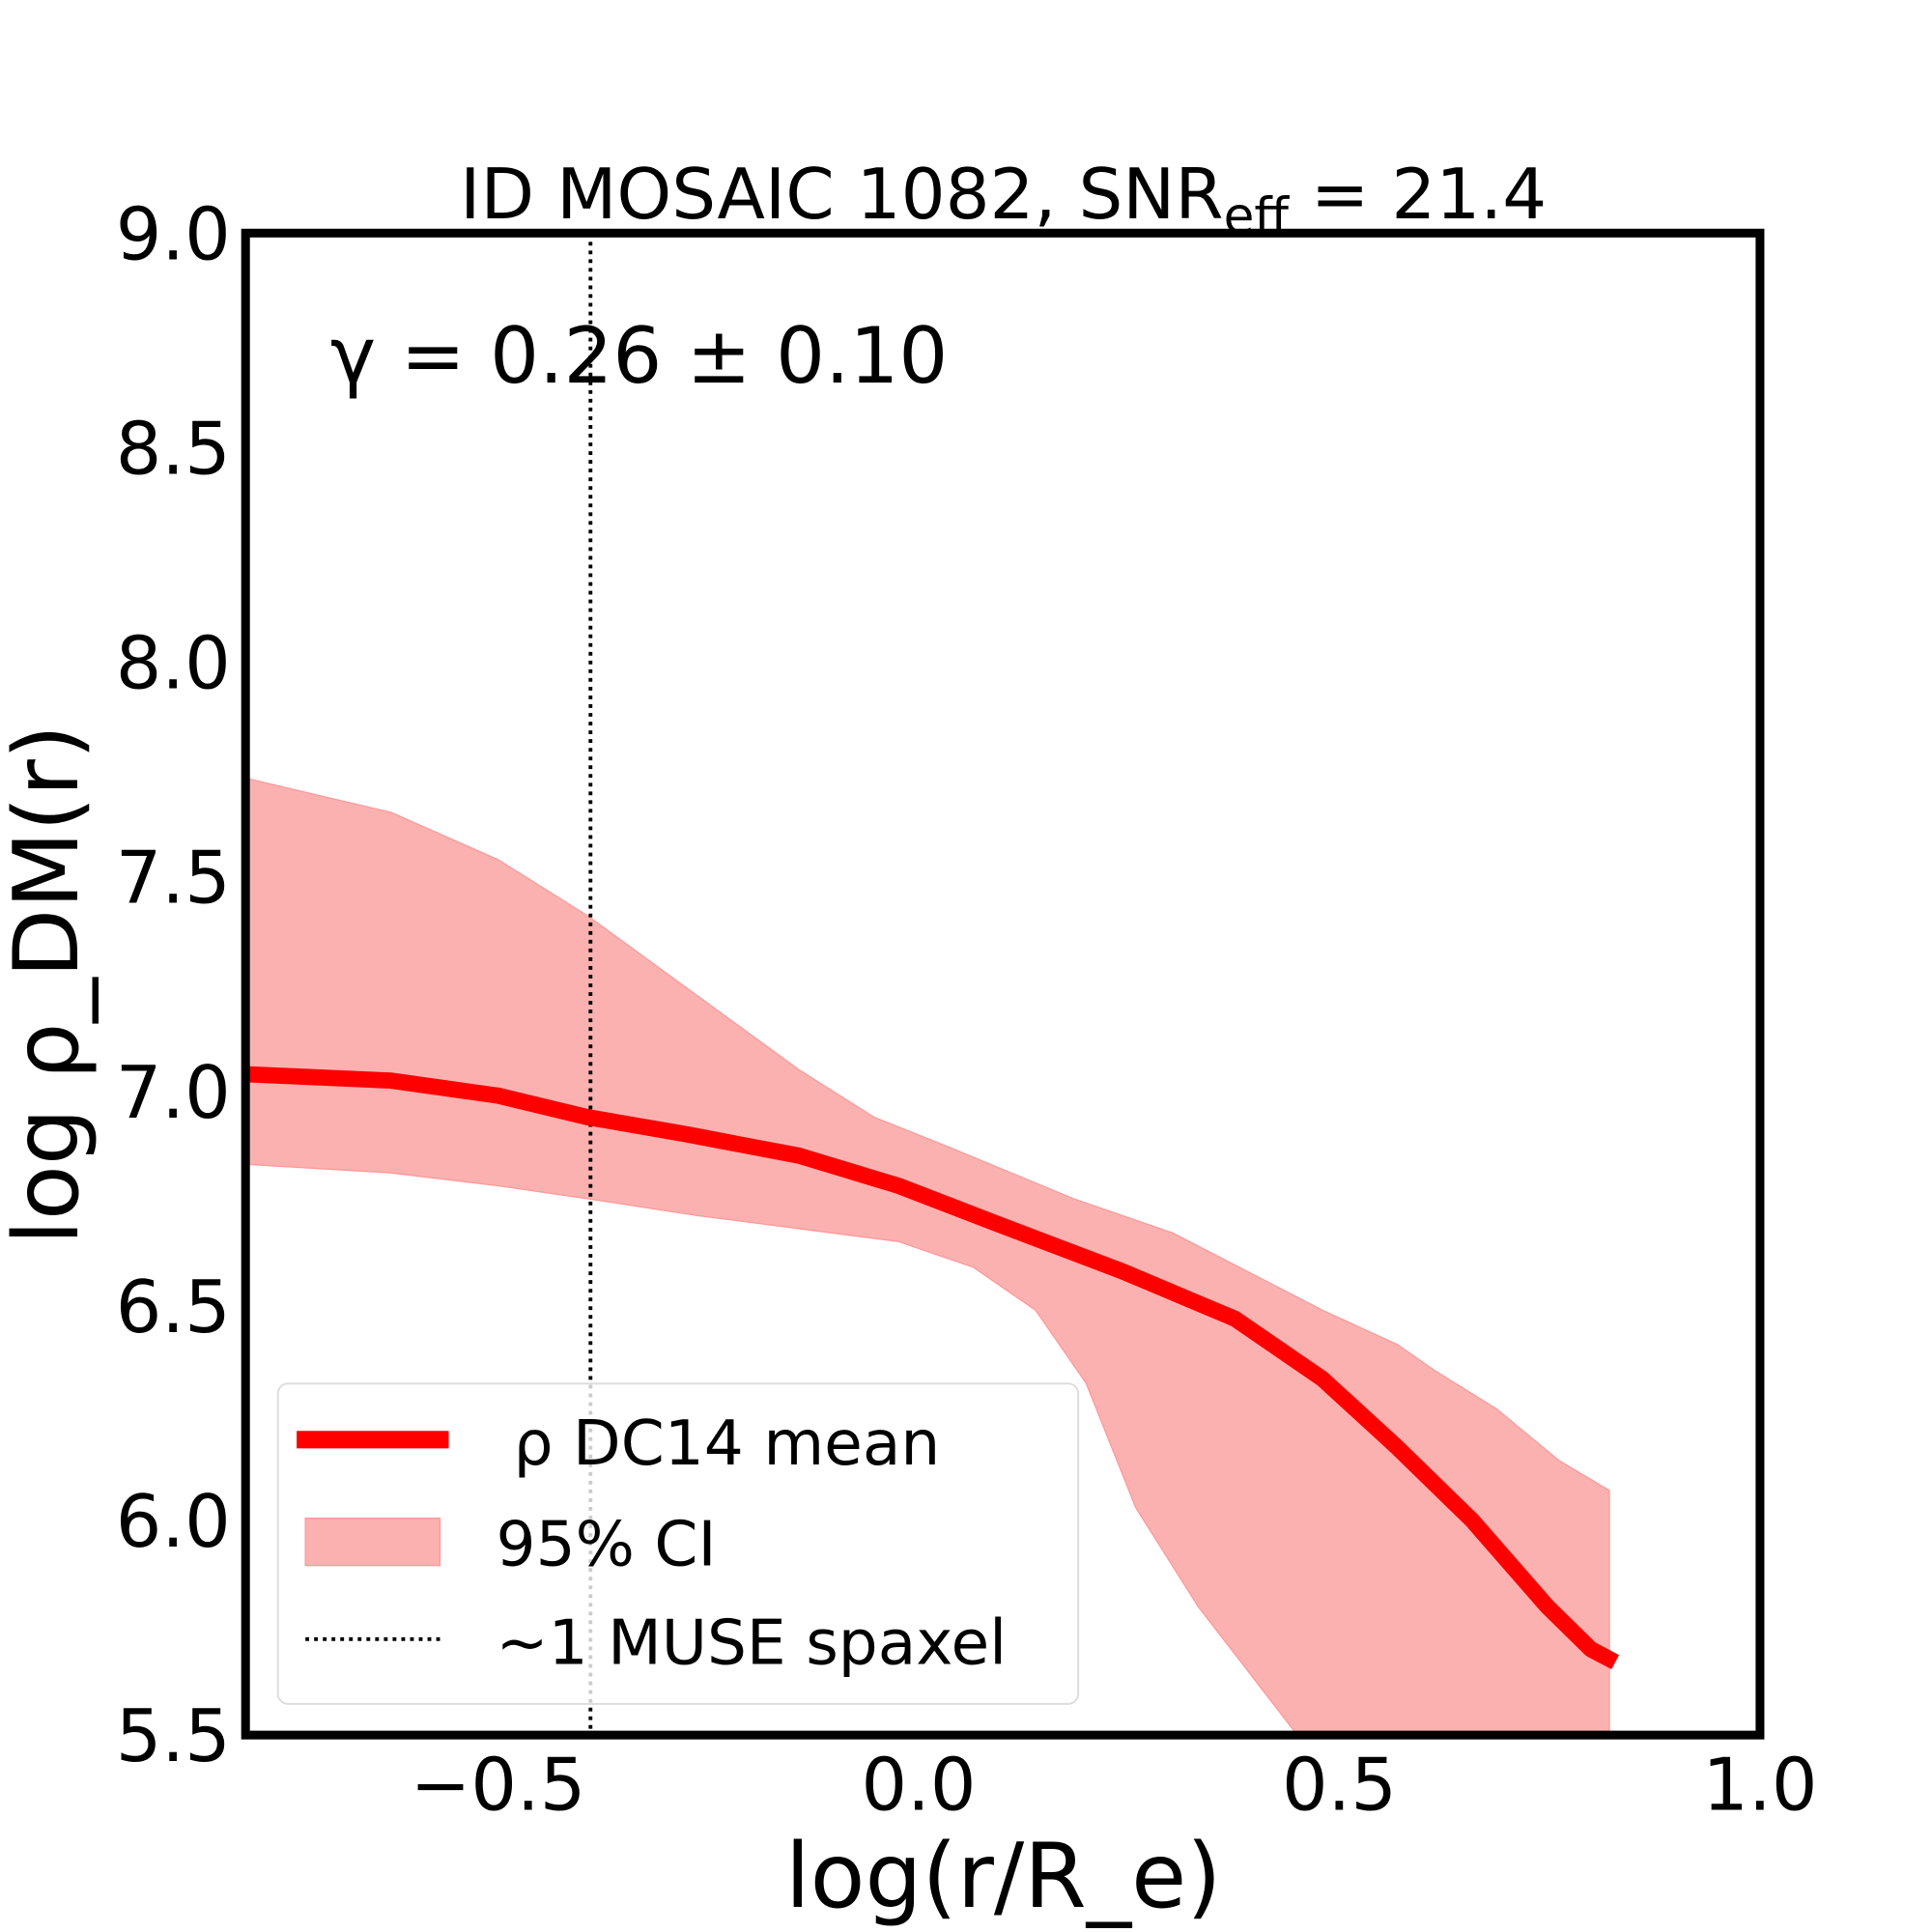 The width and height of the screenshot is (1932, 1932). What do you see at coordinates (173, 450) in the screenshot?
I see `y-tick-label: 8.5` at bounding box center [173, 450].